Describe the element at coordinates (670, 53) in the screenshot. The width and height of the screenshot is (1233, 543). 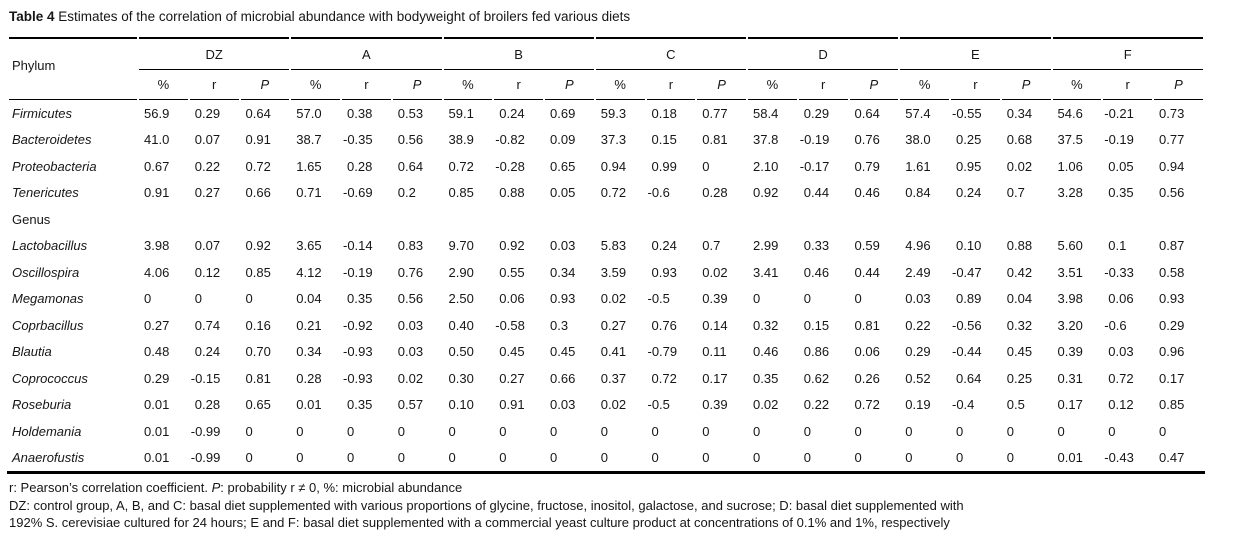
I see `group-header-C: C` at that location.